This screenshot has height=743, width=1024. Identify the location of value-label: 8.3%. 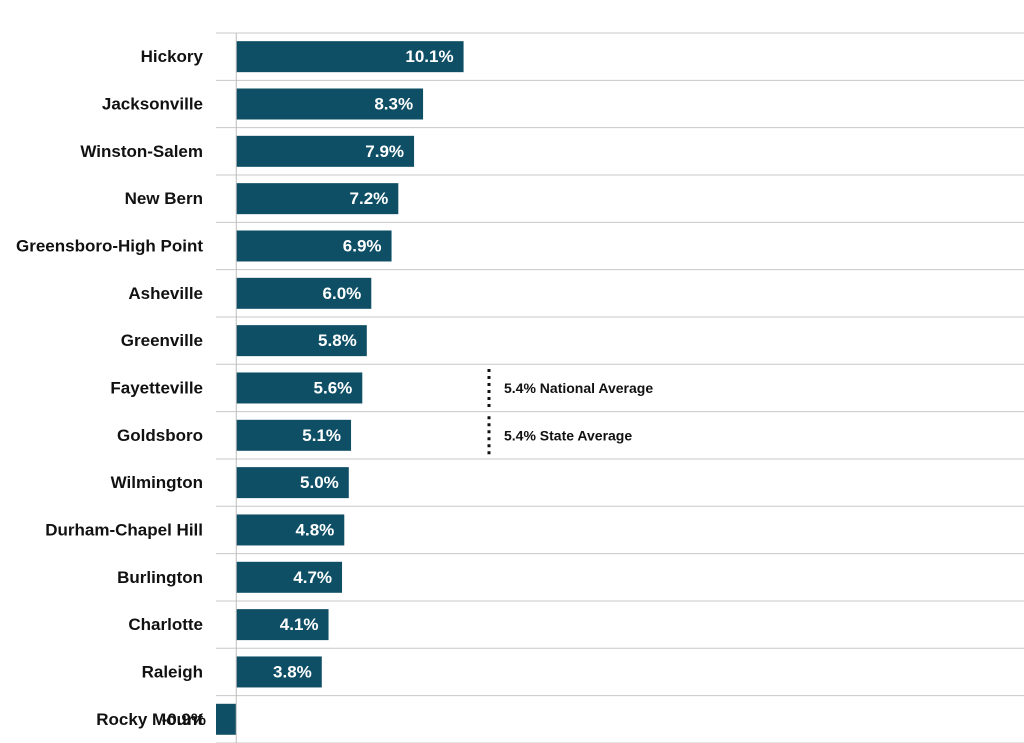
(393, 103).